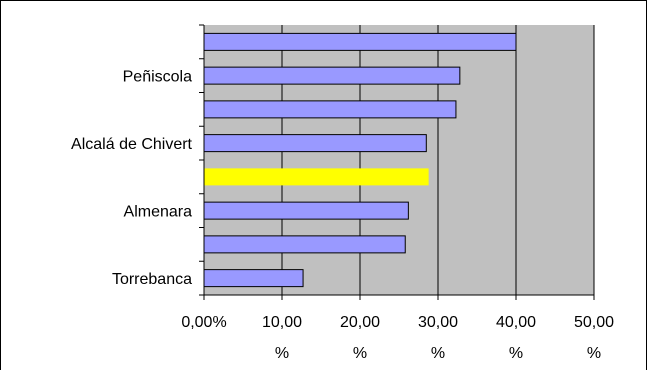  What do you see at coordinates (282, 322) in the screenshot?
I see `x-tick-label: 10,00` at bounding box center [282, 322].